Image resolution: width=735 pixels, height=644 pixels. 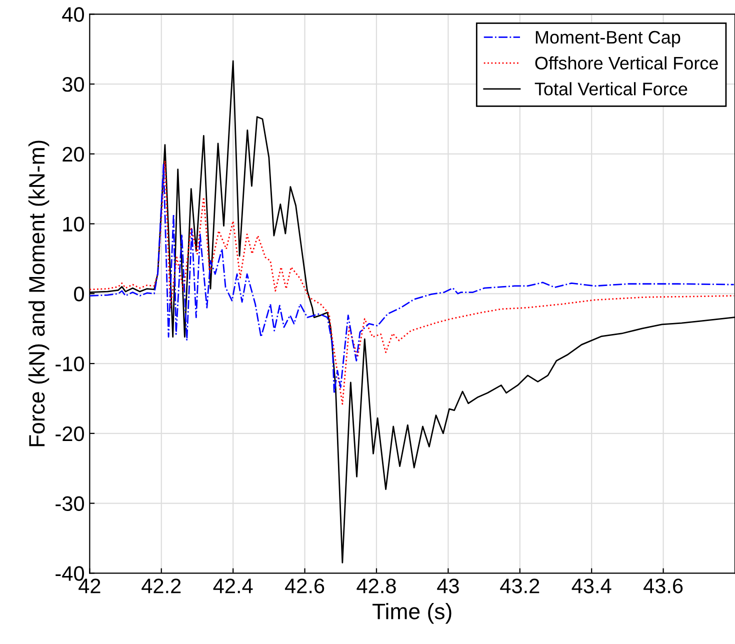 What do you see at coordinates (39, 293) in the screenshot?
I see `y-axis-title: Force (kN) and Moment (kN-m)` at bounding box center [39, 293].